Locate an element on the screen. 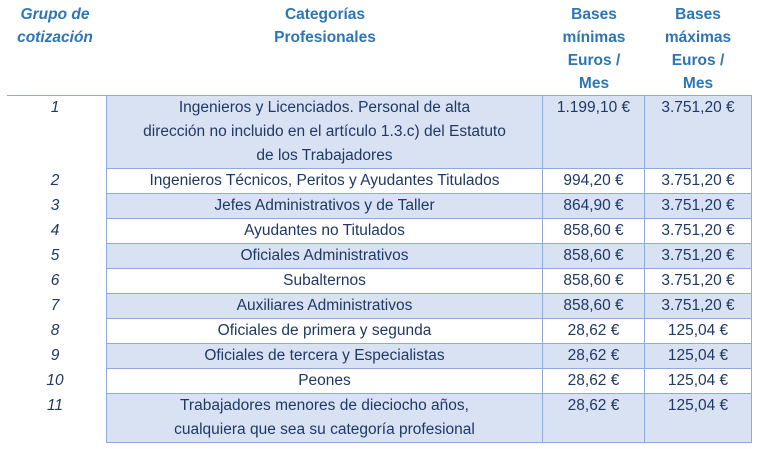  header-minimas-line: Euros / is located at coordinates (594, 60).